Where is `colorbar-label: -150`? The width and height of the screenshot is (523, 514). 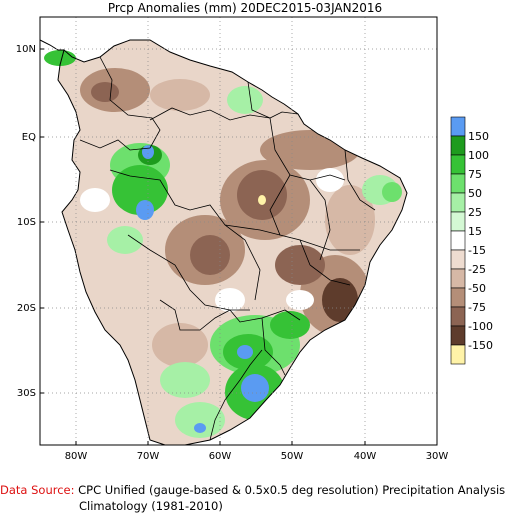 colorbar-label: -150 is located at coordinates (480, 345).